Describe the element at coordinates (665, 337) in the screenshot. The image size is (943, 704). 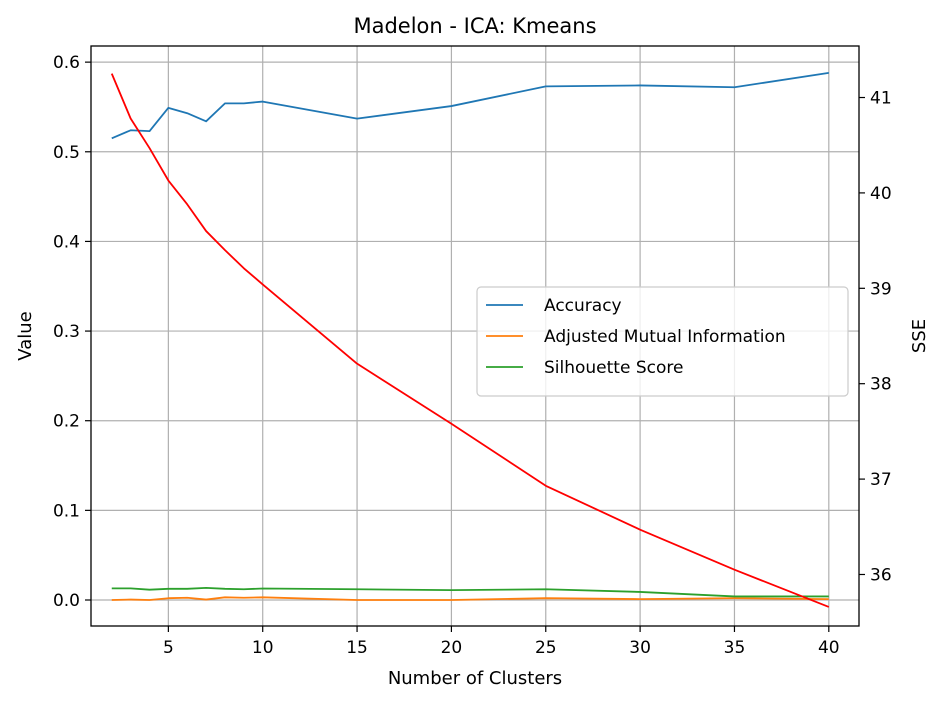
I see `legend-label: Adjusted Mutual Information` at that location.